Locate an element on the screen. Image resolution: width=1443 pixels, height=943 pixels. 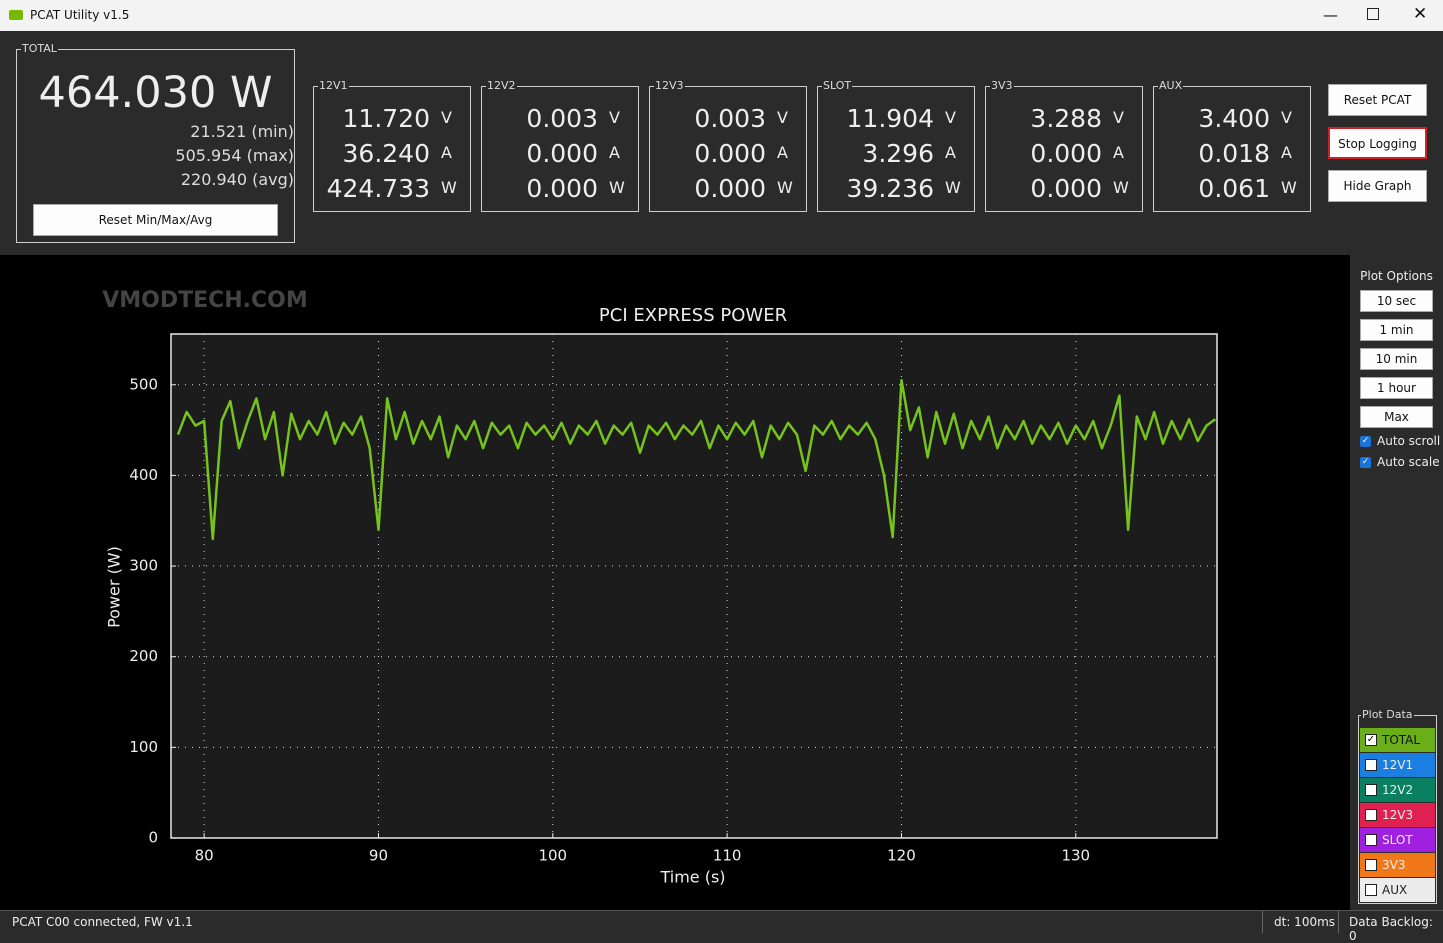
maximize-button is located at coordinates (1373, 14).